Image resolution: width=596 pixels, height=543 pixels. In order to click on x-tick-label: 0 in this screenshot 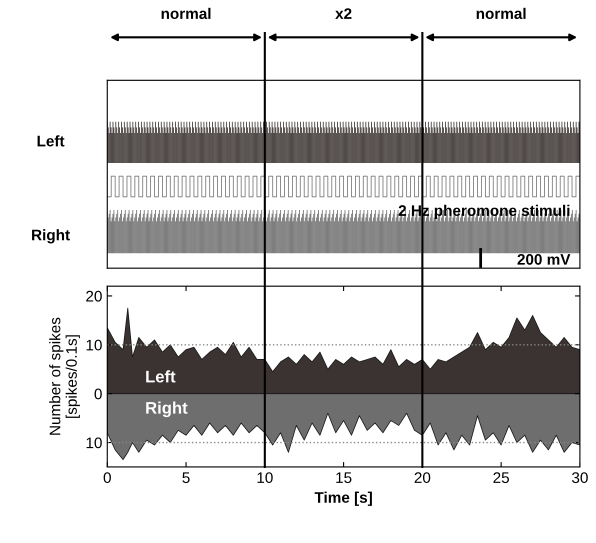, I will do `click(107, 478)`.